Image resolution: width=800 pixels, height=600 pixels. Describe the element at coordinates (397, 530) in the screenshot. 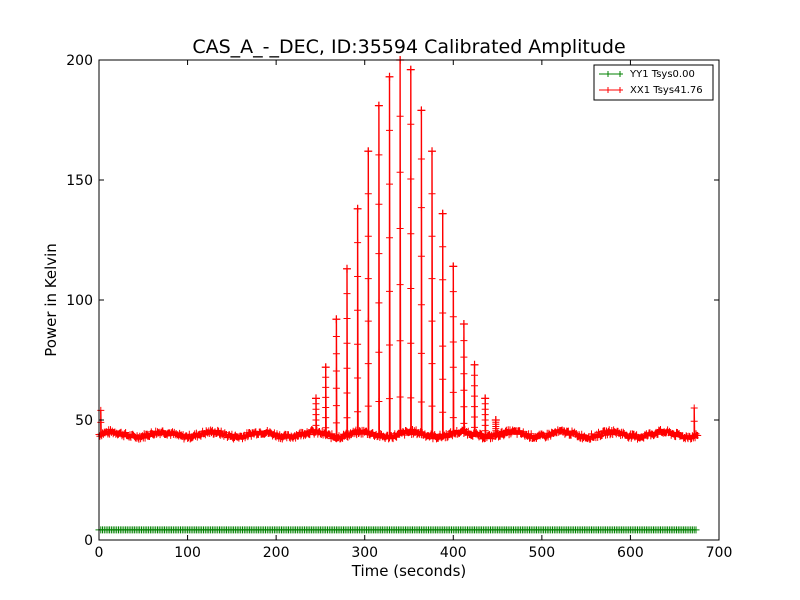

I see `series-yy1-markers` at that location.